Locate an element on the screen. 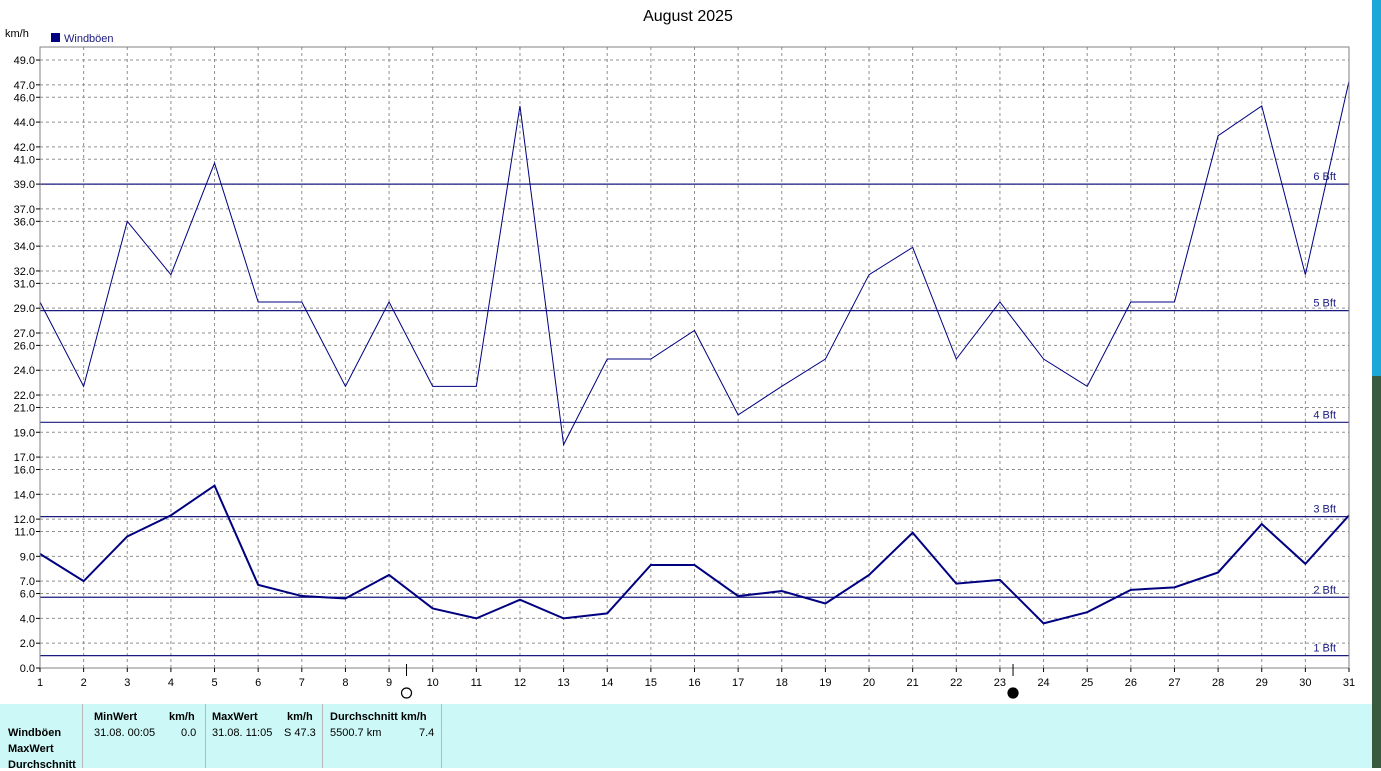 This screenshot has width=1381, height=771. beaufort-label: 5 Bft is located at coordinates (1324, 304).